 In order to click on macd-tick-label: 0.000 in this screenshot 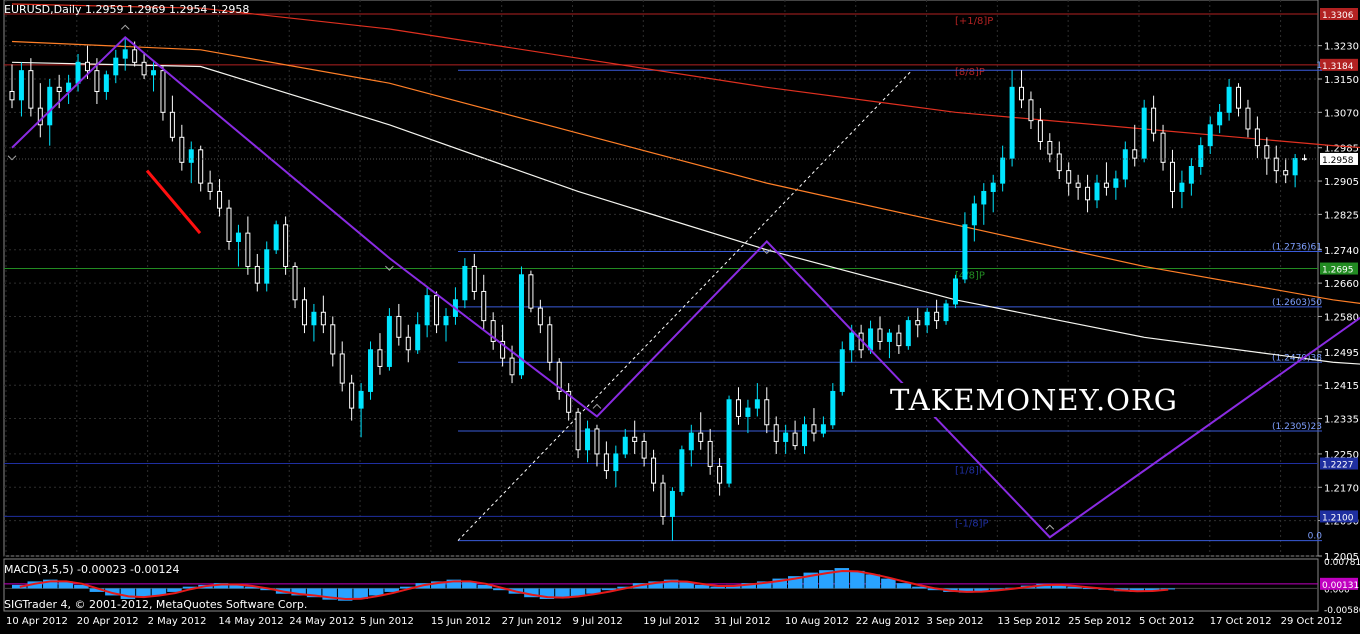, I will do `click(1337, 590)`.